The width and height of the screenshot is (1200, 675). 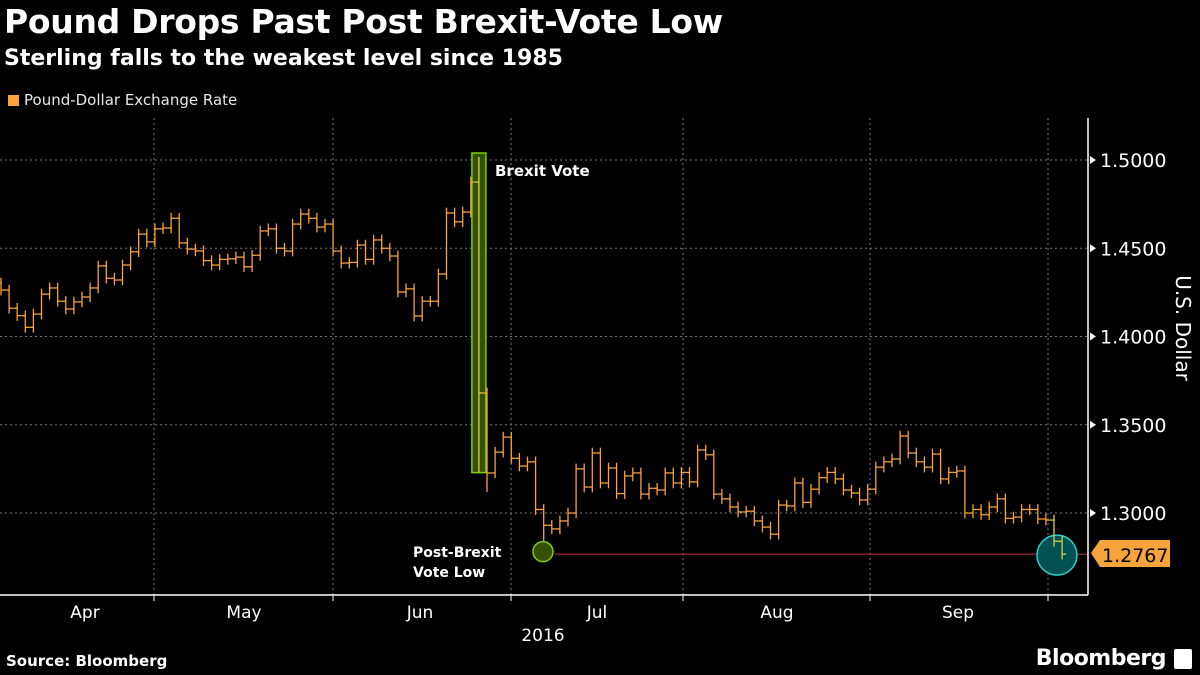 I want to click on post-brexit-low-marker, so click(x=543, y=551).